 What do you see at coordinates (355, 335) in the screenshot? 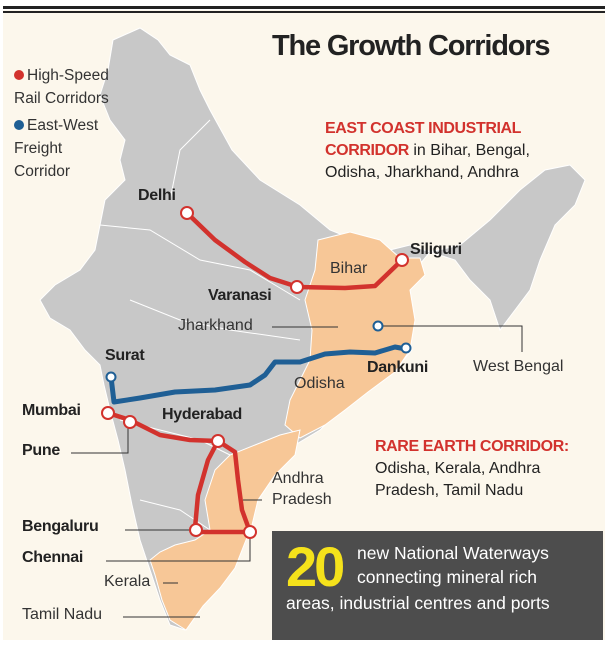
I see `east-states` at bounding box center [355, 335].